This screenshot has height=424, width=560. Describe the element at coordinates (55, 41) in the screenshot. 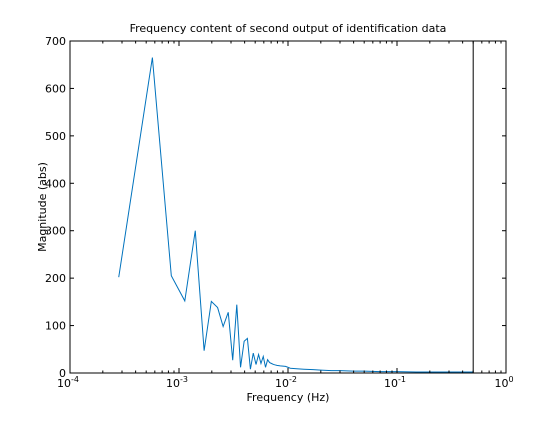

I see `y-tick-label: 700` at that location.